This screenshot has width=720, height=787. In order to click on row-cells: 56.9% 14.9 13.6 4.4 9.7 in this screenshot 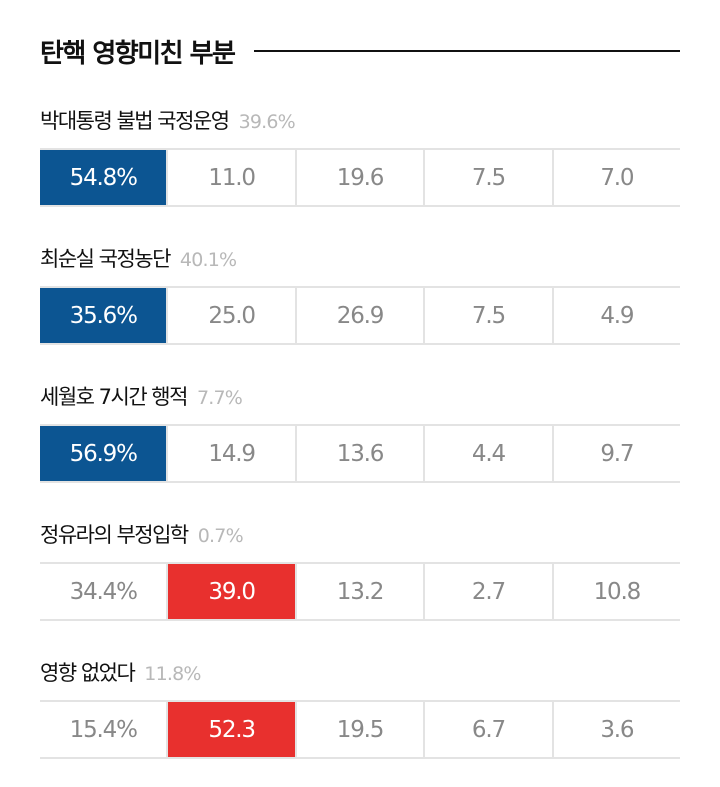, I will do `click(360, 453)`.